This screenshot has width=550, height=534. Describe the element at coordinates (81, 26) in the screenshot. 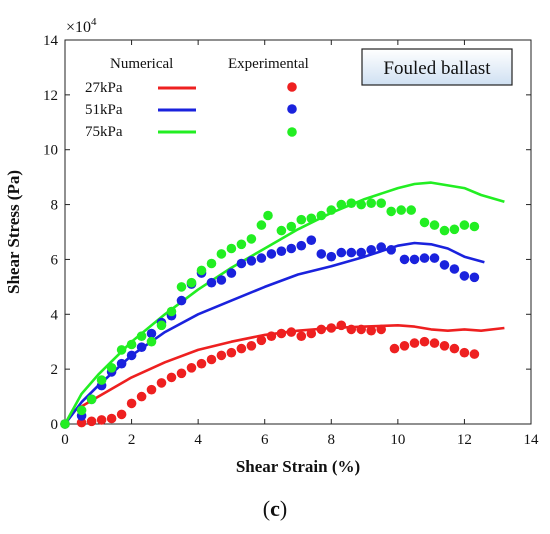

I see `y-axis-multiplier: ×10⁴` at that location.